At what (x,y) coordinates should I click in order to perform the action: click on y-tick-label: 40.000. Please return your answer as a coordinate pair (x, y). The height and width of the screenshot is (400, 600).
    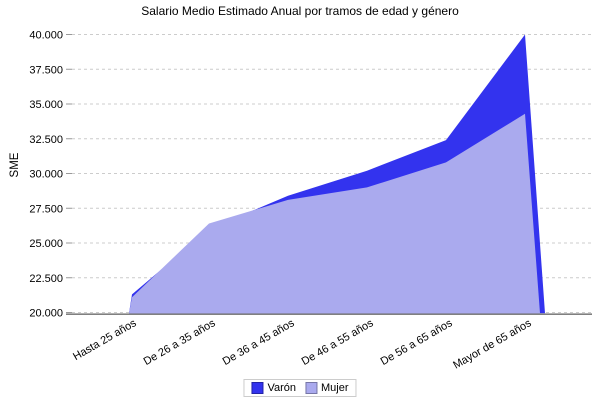
    Looking at the image, I should click on (46, 36).